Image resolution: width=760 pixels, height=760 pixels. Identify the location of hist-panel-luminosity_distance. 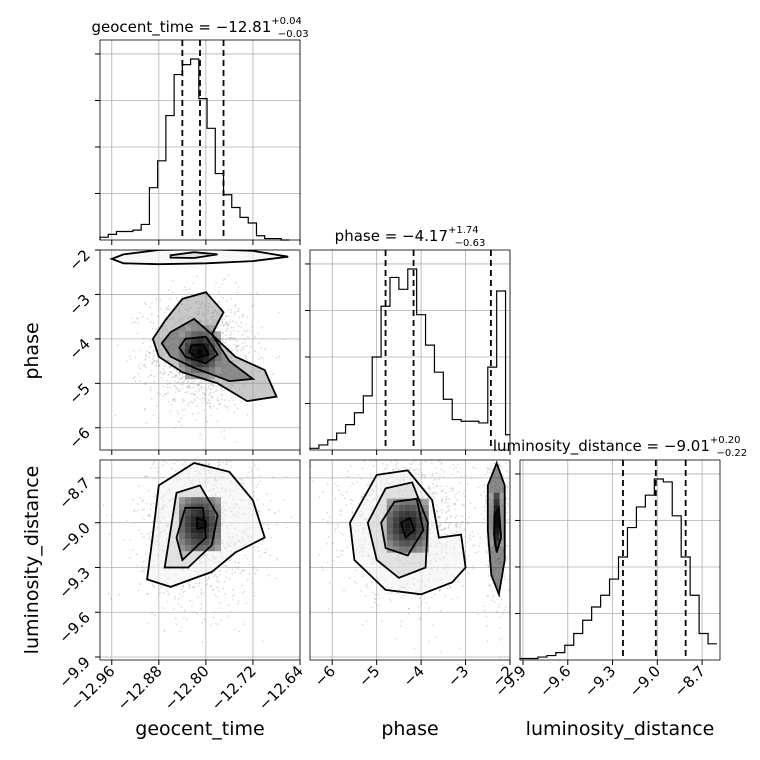
(617, 560).